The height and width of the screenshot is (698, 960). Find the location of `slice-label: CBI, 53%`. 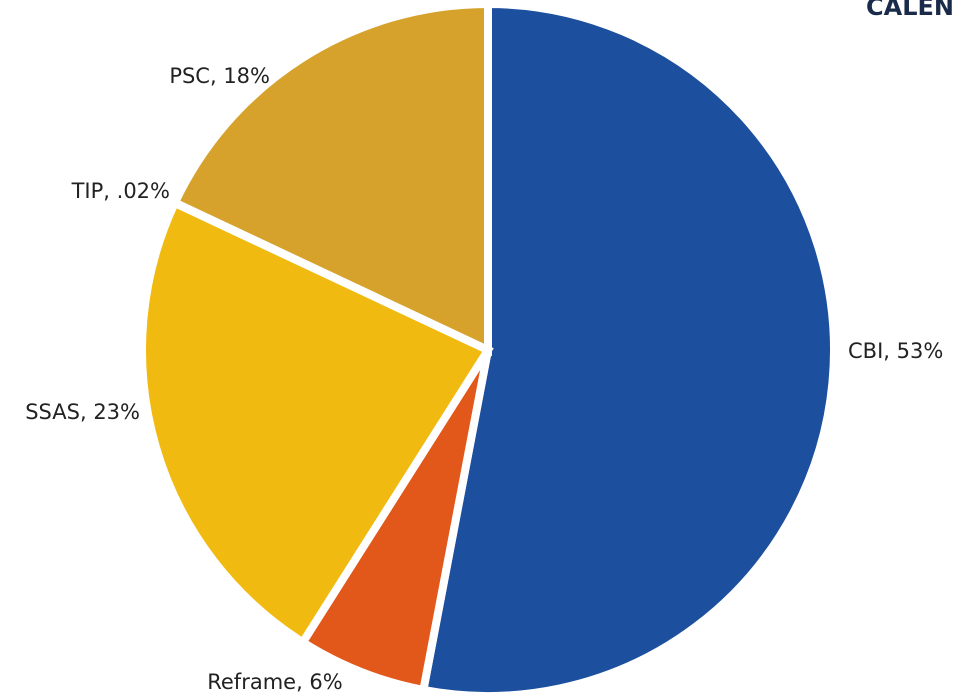

slice-label: CBI, 53% is located at coordinates (895, 351).